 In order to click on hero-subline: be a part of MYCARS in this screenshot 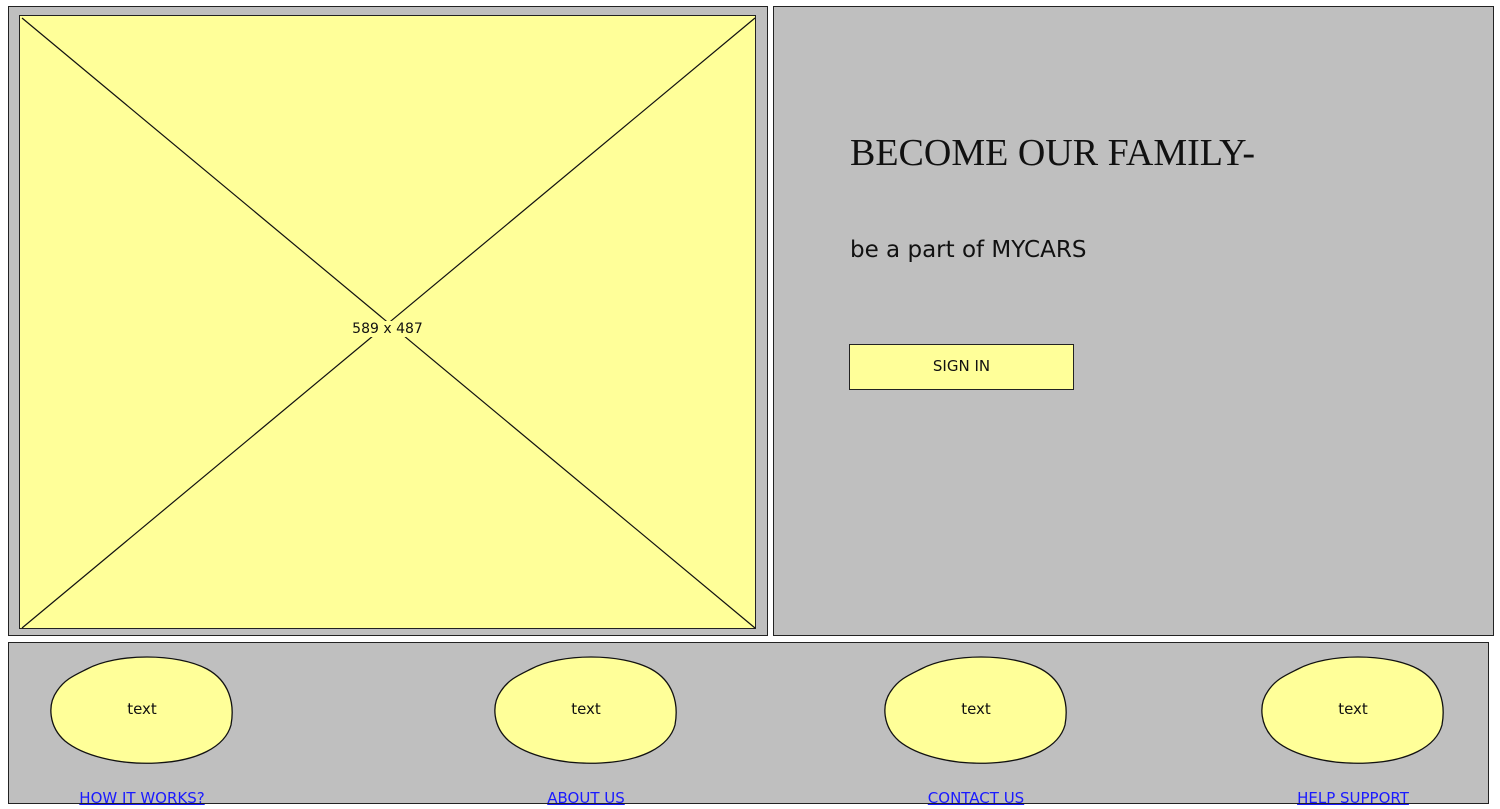, I will do `click(968, 250)`.